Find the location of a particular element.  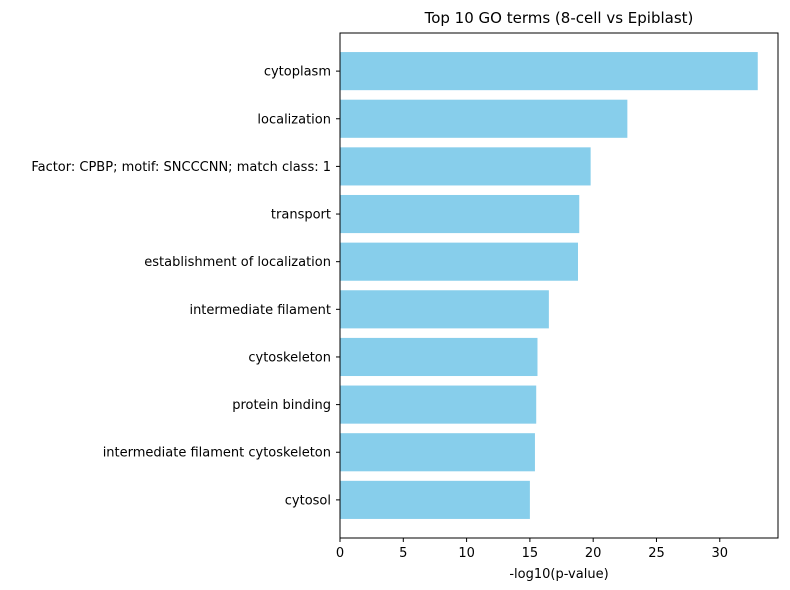

x-tick-label: 30 is located at coordinates (719, 553).